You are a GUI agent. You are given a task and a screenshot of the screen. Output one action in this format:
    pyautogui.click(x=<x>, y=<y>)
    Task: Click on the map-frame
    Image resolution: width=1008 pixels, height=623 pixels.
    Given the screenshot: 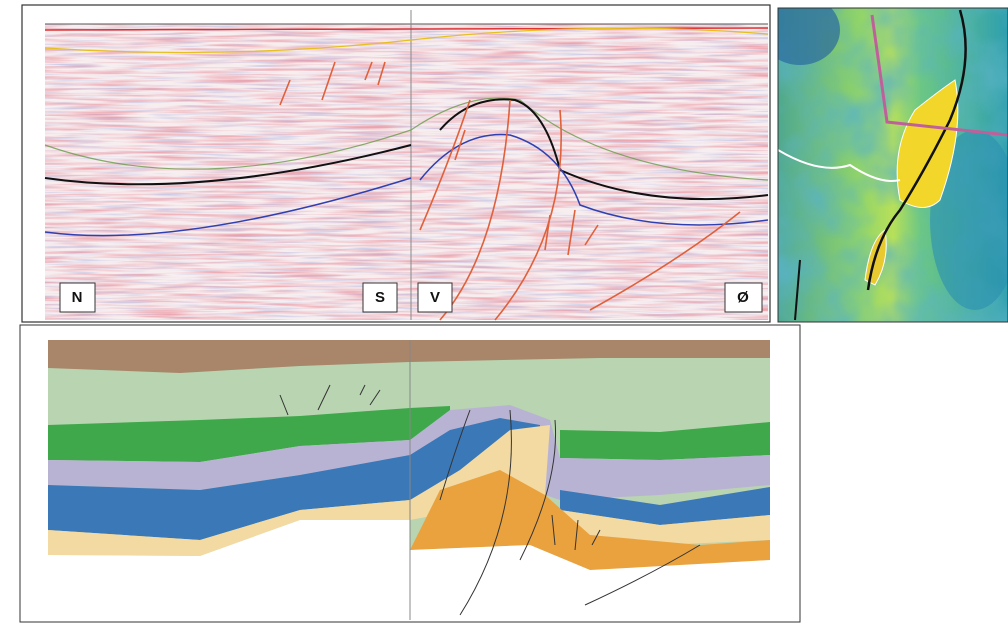 What is the action you would take?
    pyautogui.click(x=892, y=165)
    